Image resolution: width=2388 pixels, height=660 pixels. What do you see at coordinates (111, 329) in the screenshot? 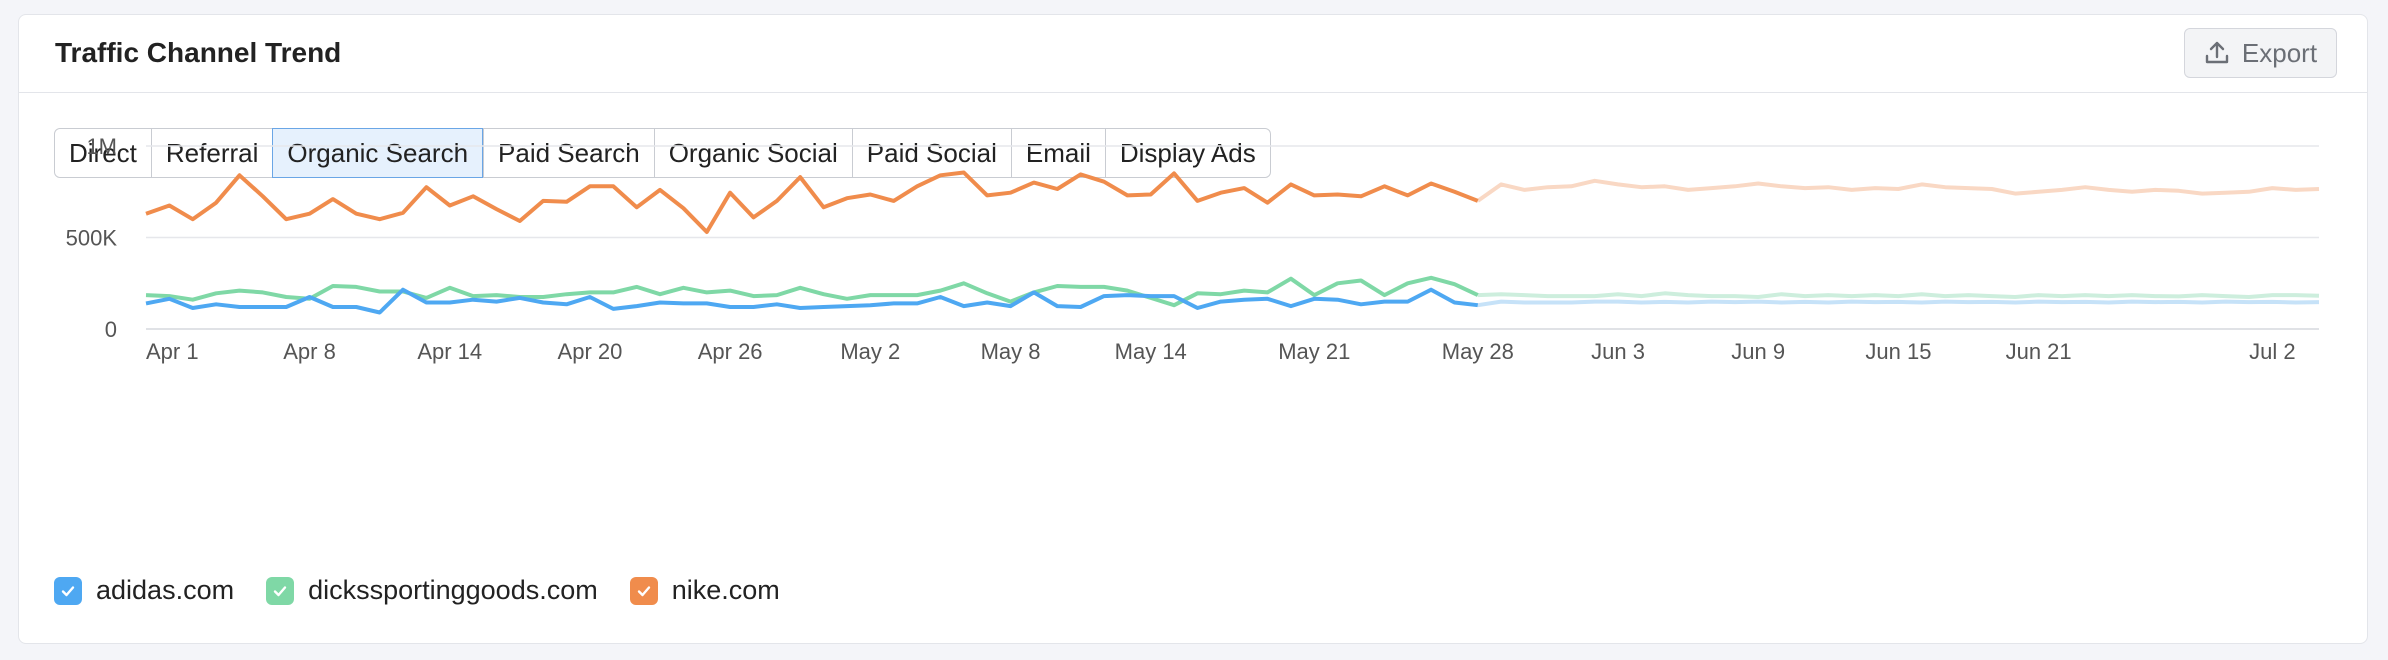
I see `y-tick-label: 0` at bounding box center [111, 329].